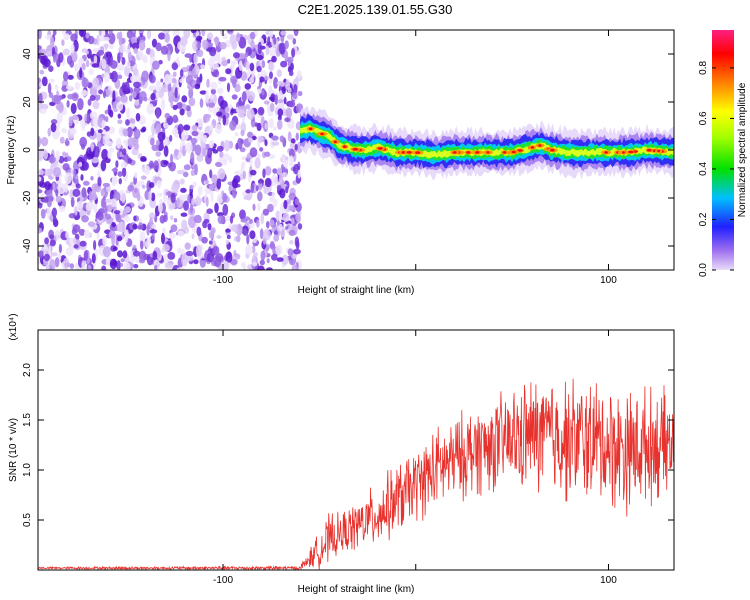  Describe the element at coordinates (11, 150) in the screenshot. I see `y-axis-label: Frequency (Hz)` at that location.